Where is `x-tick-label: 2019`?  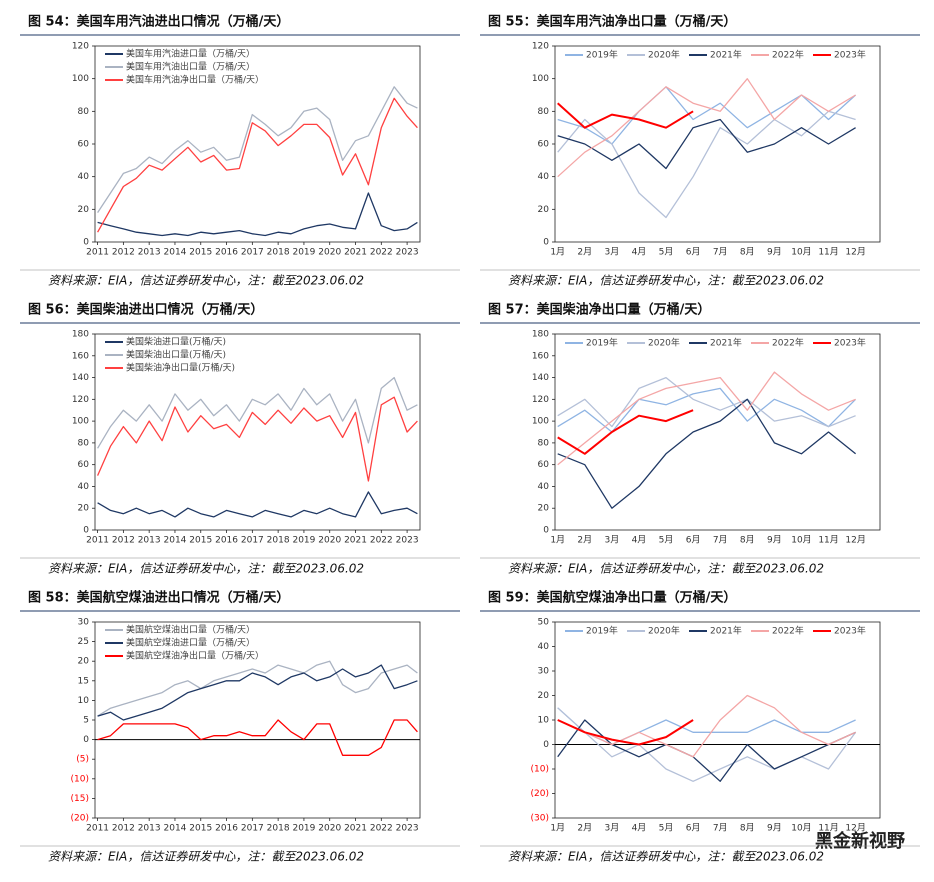 x-tick-label: 2019 is located at coordinates (303, 253).